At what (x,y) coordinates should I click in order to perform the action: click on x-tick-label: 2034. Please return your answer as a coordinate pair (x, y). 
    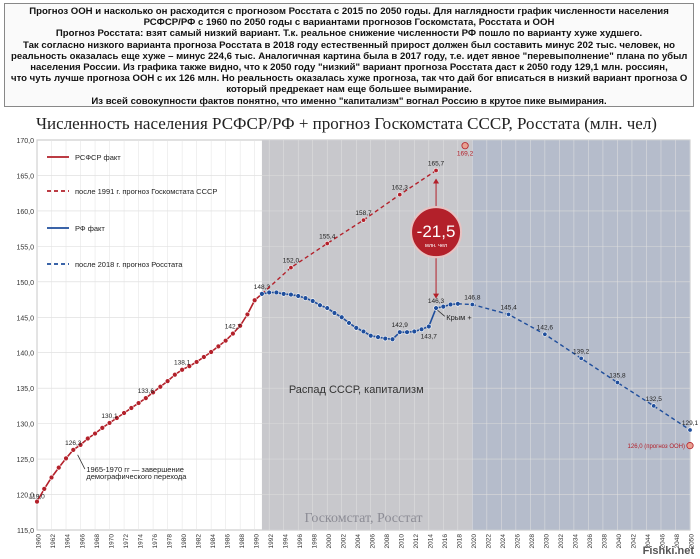
    Looking at the image, I should click on (576, 541).